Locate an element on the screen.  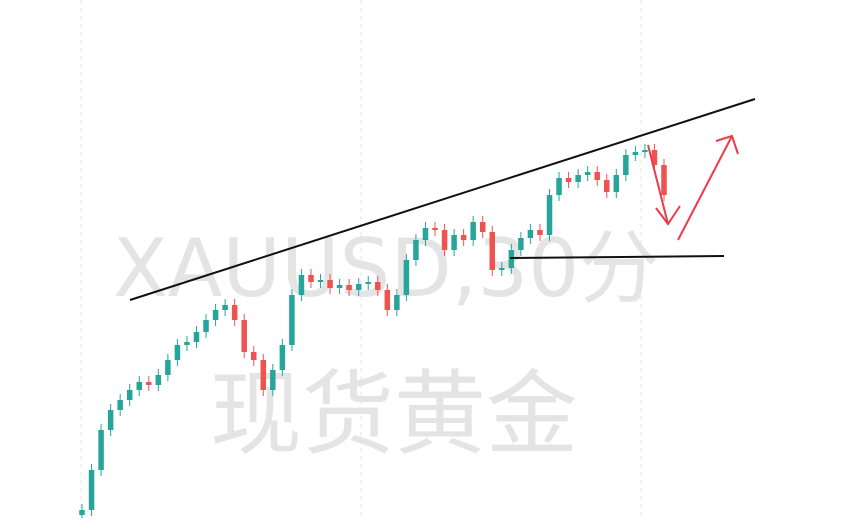
arrow-down is located at coordinates (664, 185).